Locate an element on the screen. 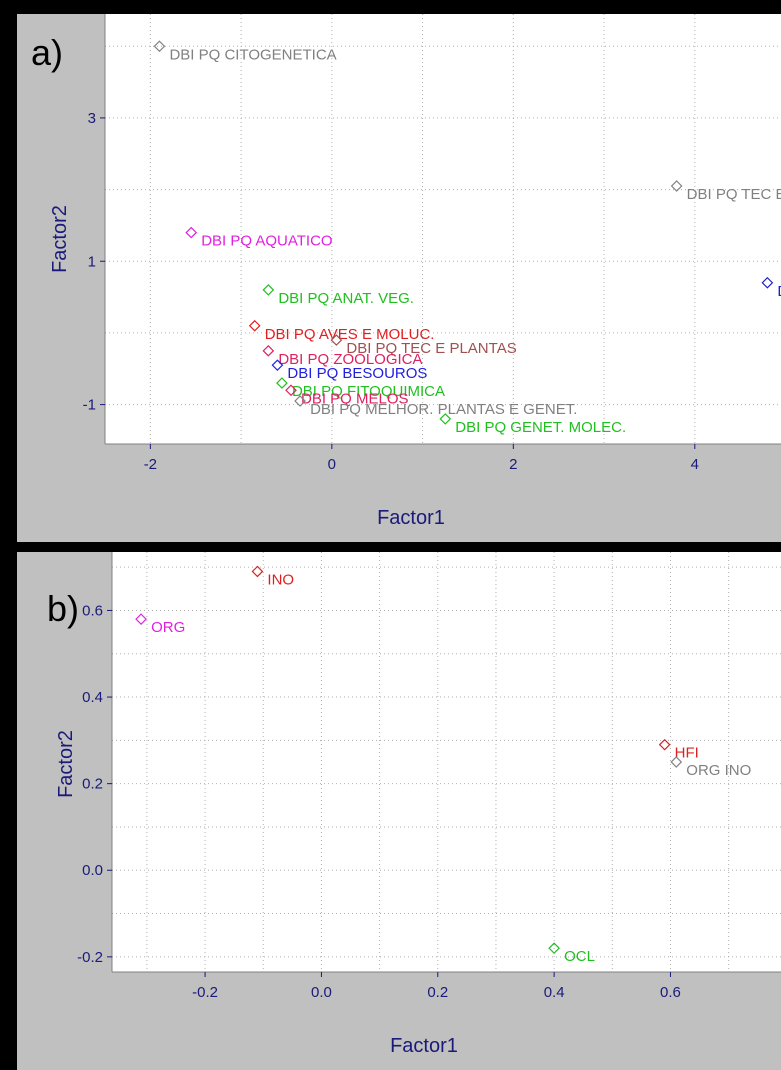 The width and height of the screenshot is (781, 1070). point-label: DBI PQ FITOQUIMICA is located at coordinates (368, 391).